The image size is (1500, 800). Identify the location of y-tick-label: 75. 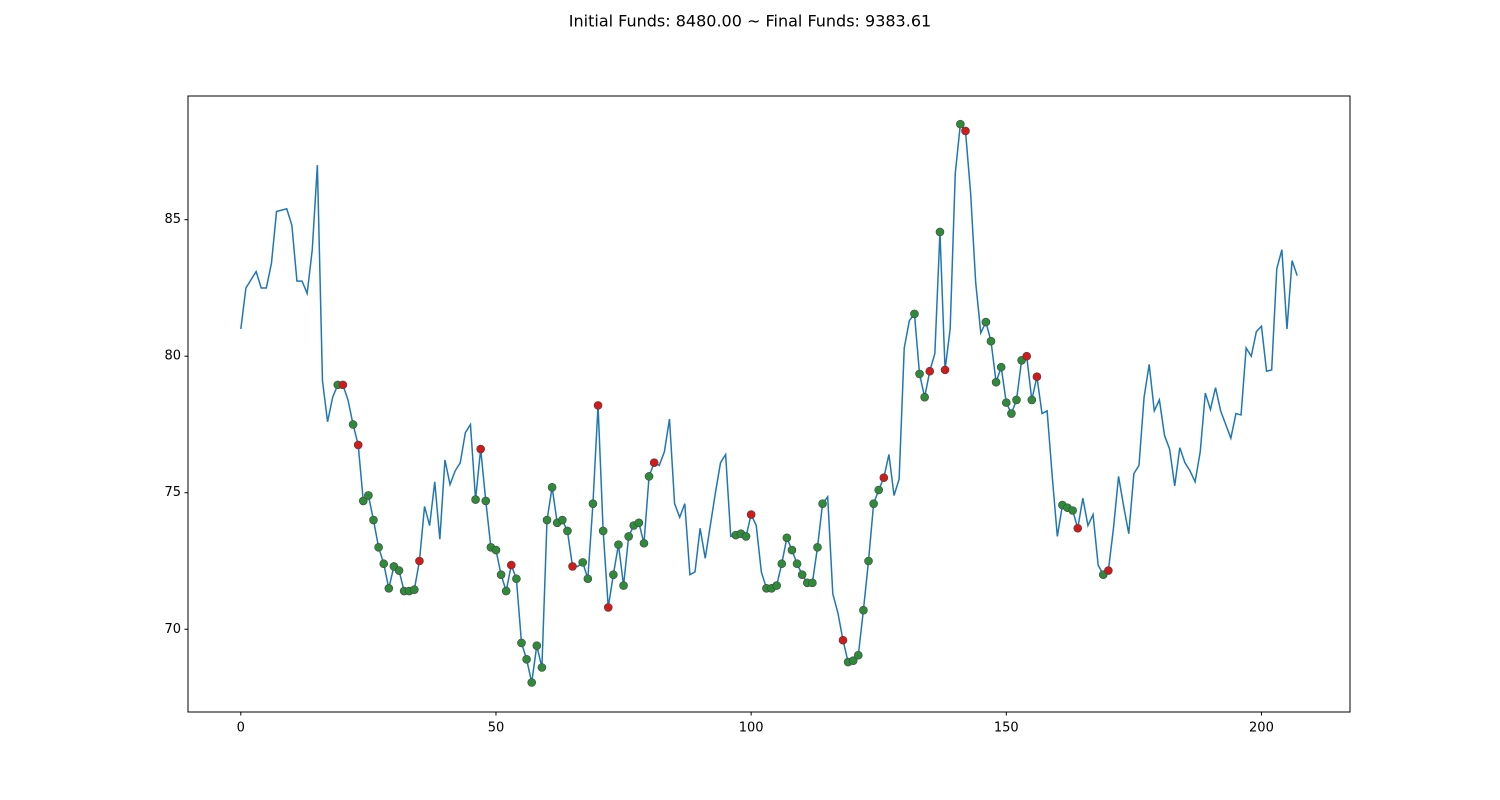
(172, 492).